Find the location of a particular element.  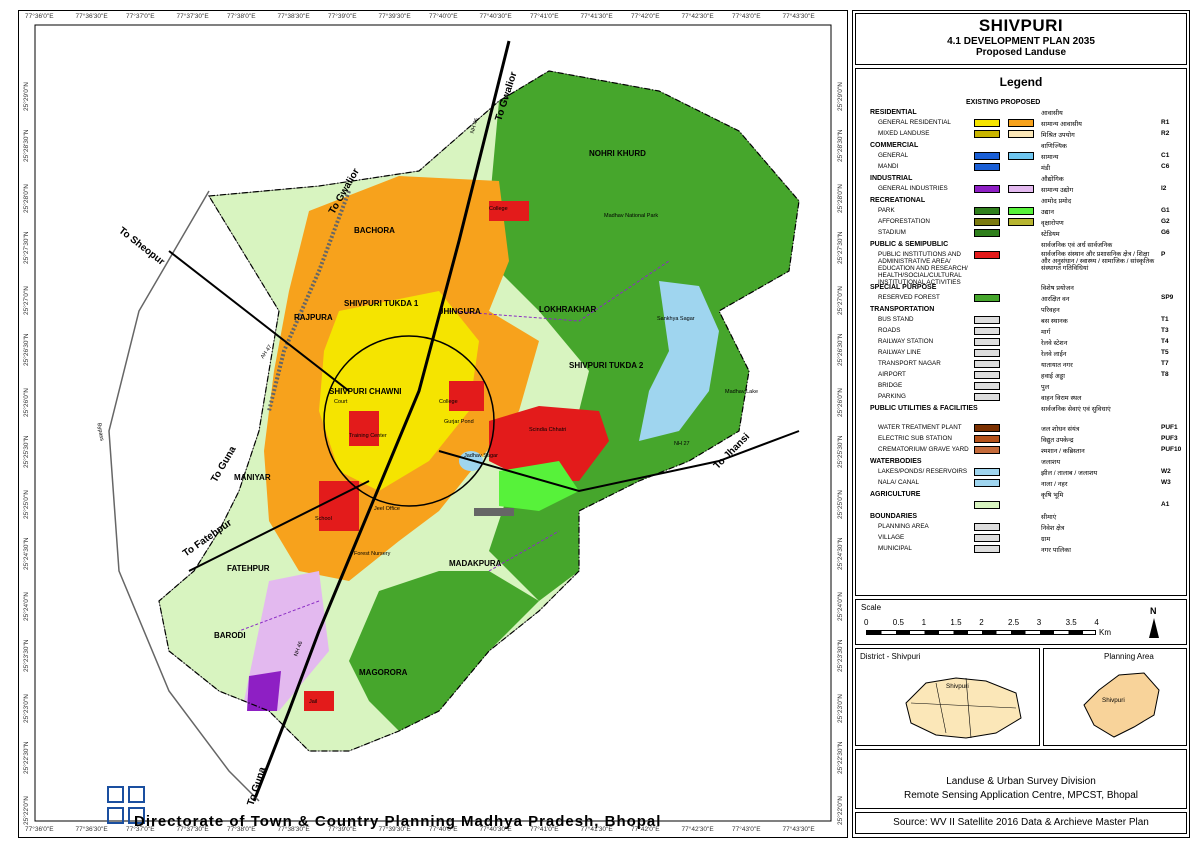

legend-item-label: CREMATORIUM/ GRAVE YARD is located at coordinates (923, 449).